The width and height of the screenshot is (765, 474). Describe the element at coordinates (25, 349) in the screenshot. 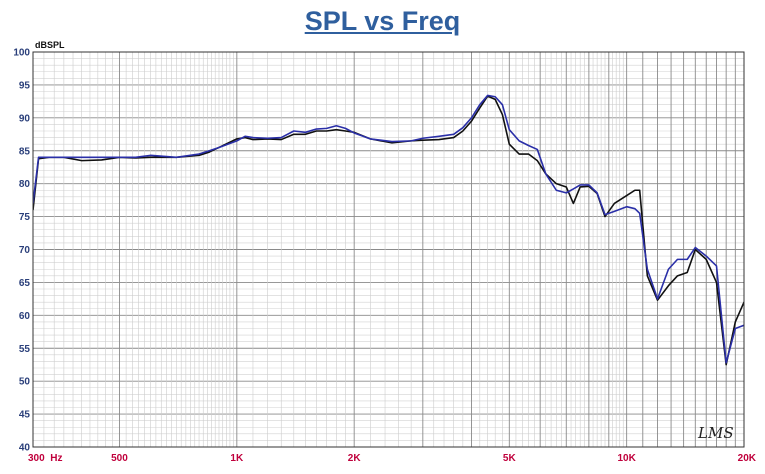

I see `y-tick-label: 55` at that location.